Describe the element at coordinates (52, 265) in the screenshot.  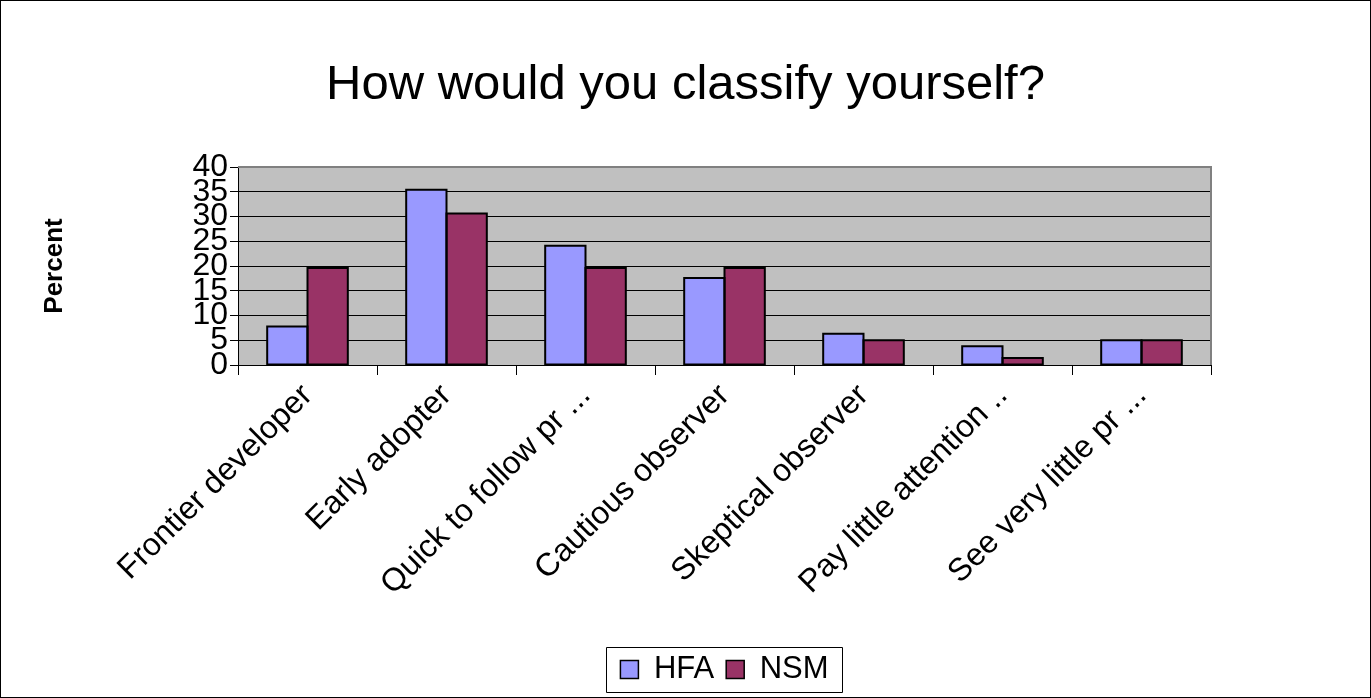
I see `y-axis-title: Percent` at that location.